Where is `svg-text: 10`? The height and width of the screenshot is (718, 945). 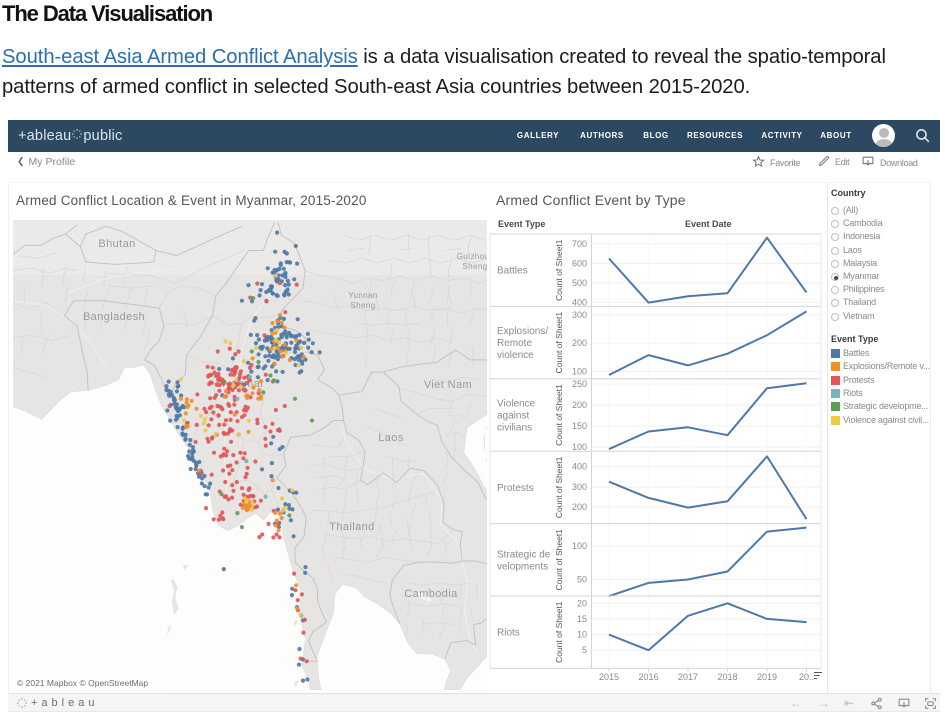 svg-text: 10 is located at coordinates (582, 635).